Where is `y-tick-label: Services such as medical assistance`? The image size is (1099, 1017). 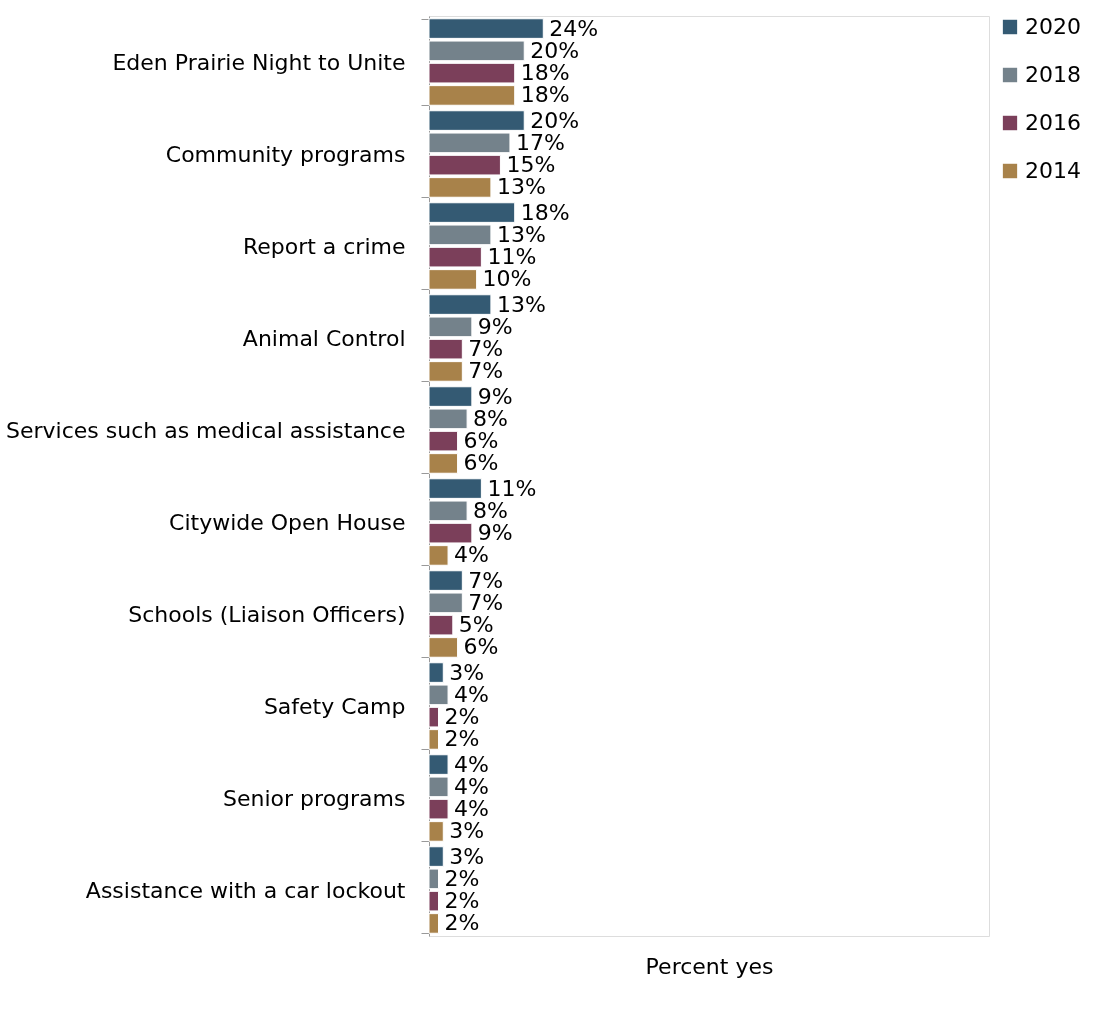 y-tick-label: Services such as medical assistance is located at coordinates (205, 430).